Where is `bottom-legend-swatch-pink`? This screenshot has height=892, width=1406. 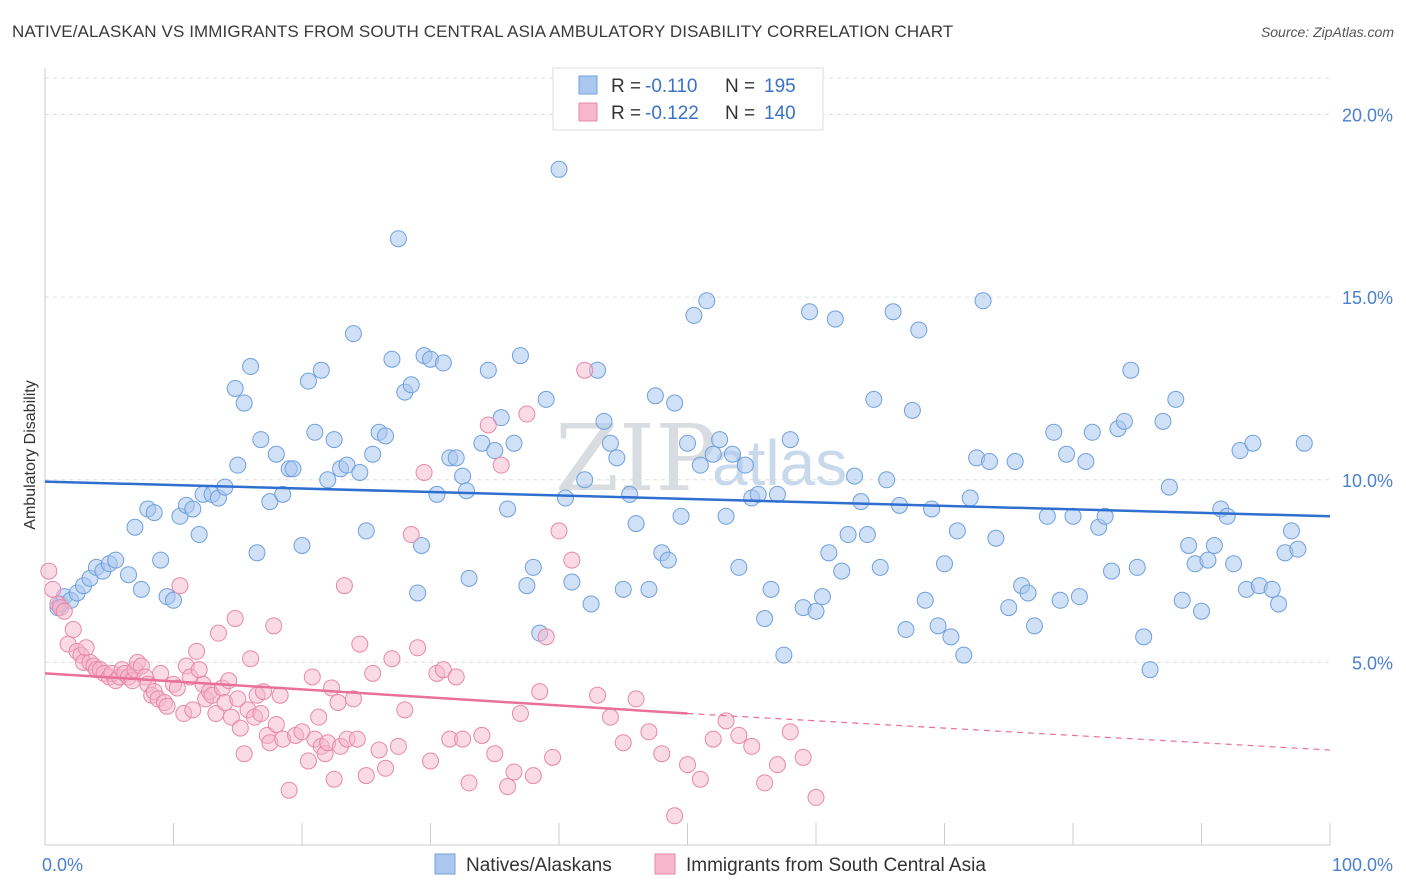
bottom-legend-swatch-pink is located at coordinates (665, 864).